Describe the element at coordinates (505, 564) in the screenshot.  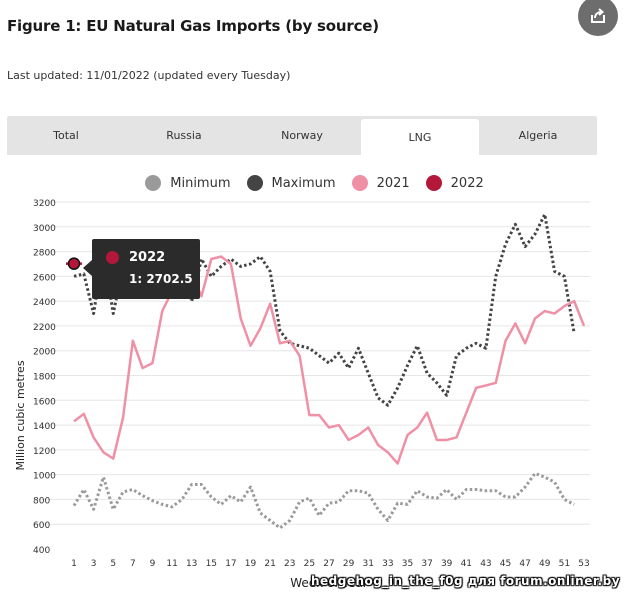
I see `x-tick-label: 45` at that location.